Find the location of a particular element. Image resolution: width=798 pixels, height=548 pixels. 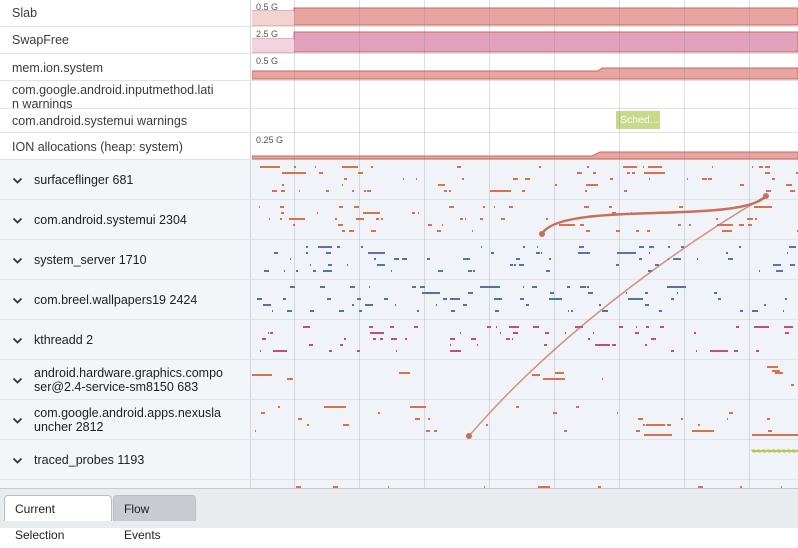

track-name: traced_probes 1193 is located at coordinates (89, 460).